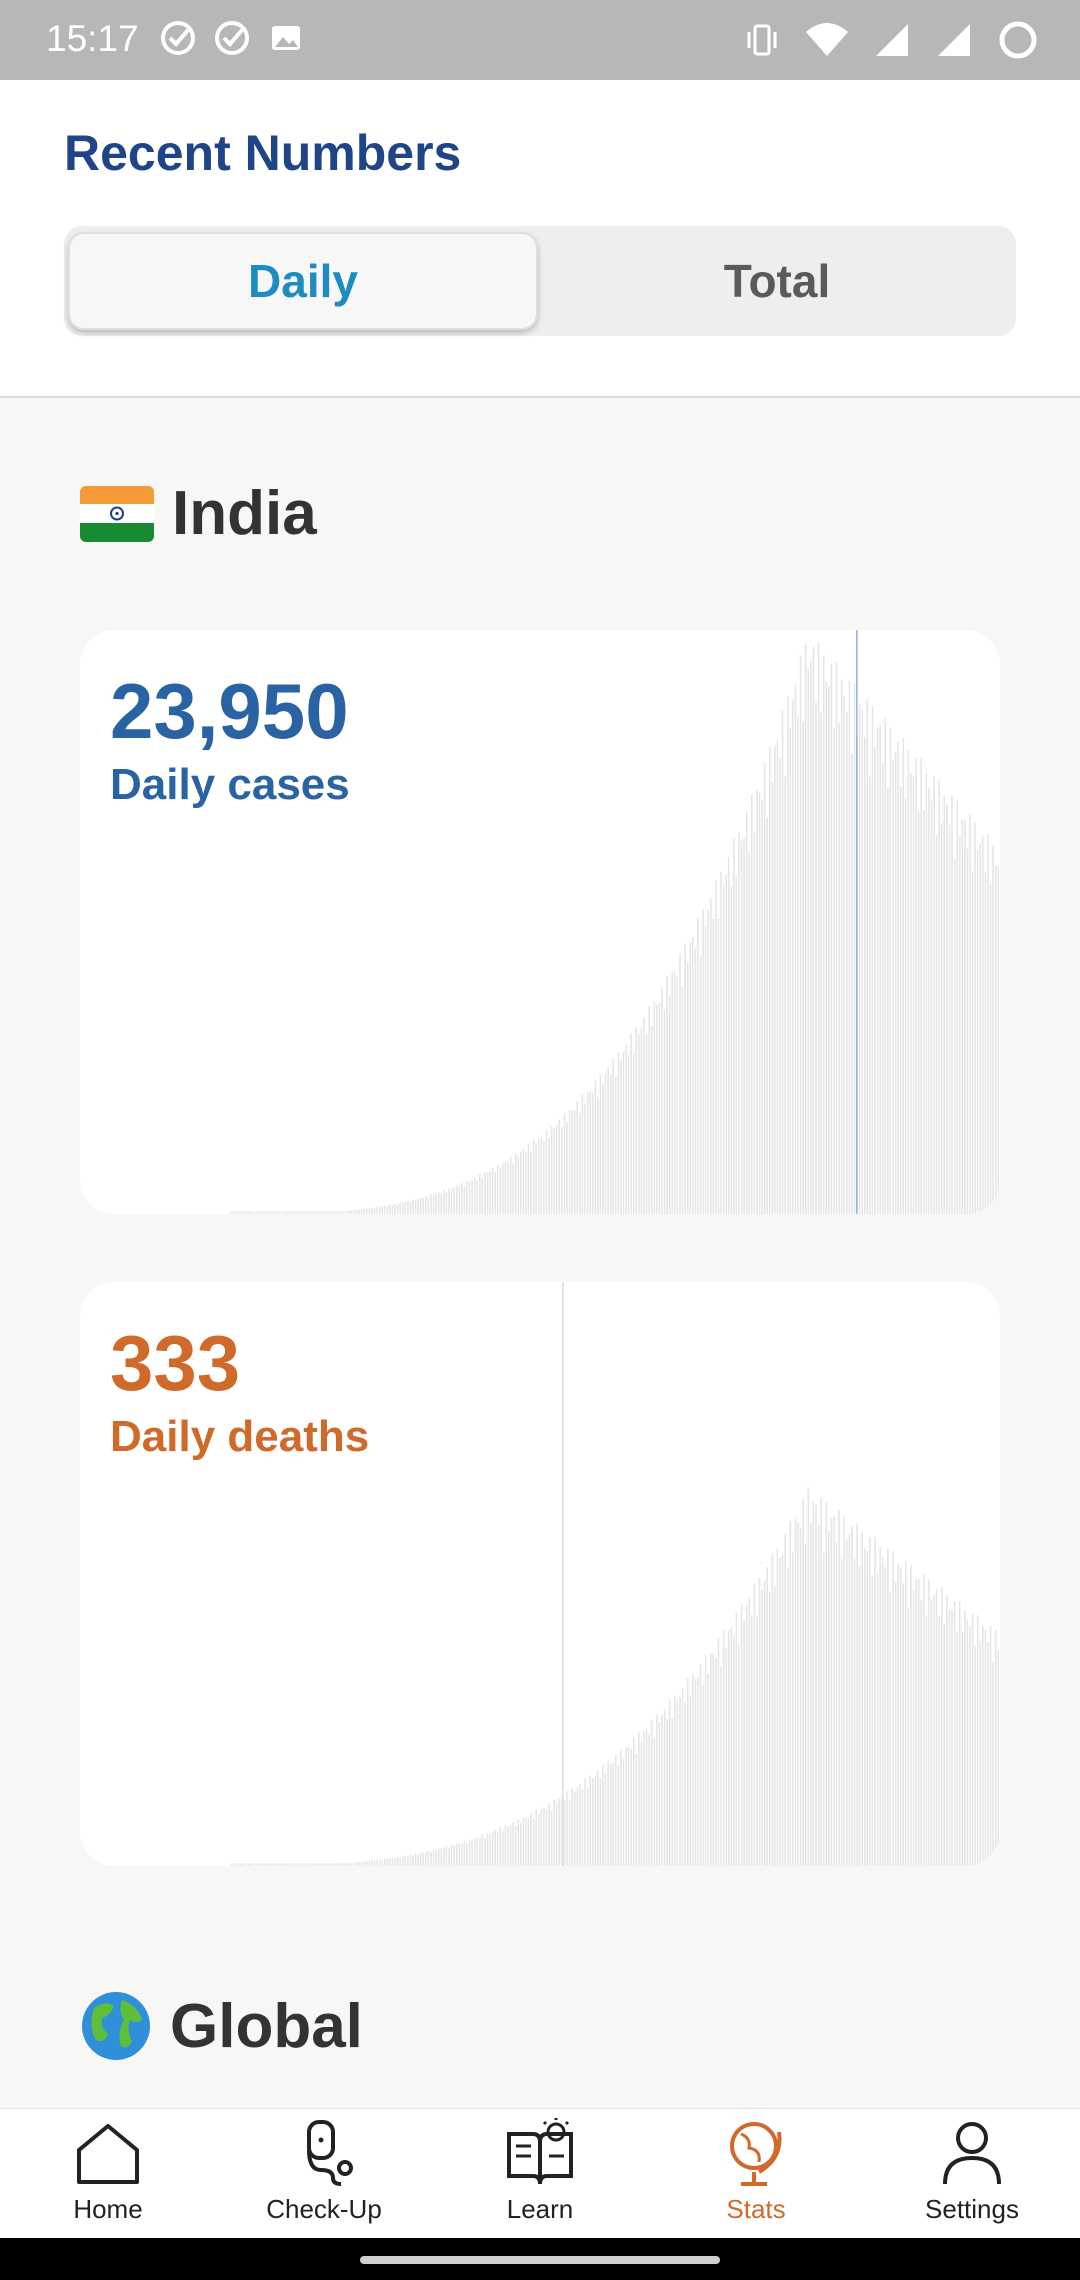 The image size is (1080, 2280). I want to click on tab-daily: Daily, so click(303, 281).